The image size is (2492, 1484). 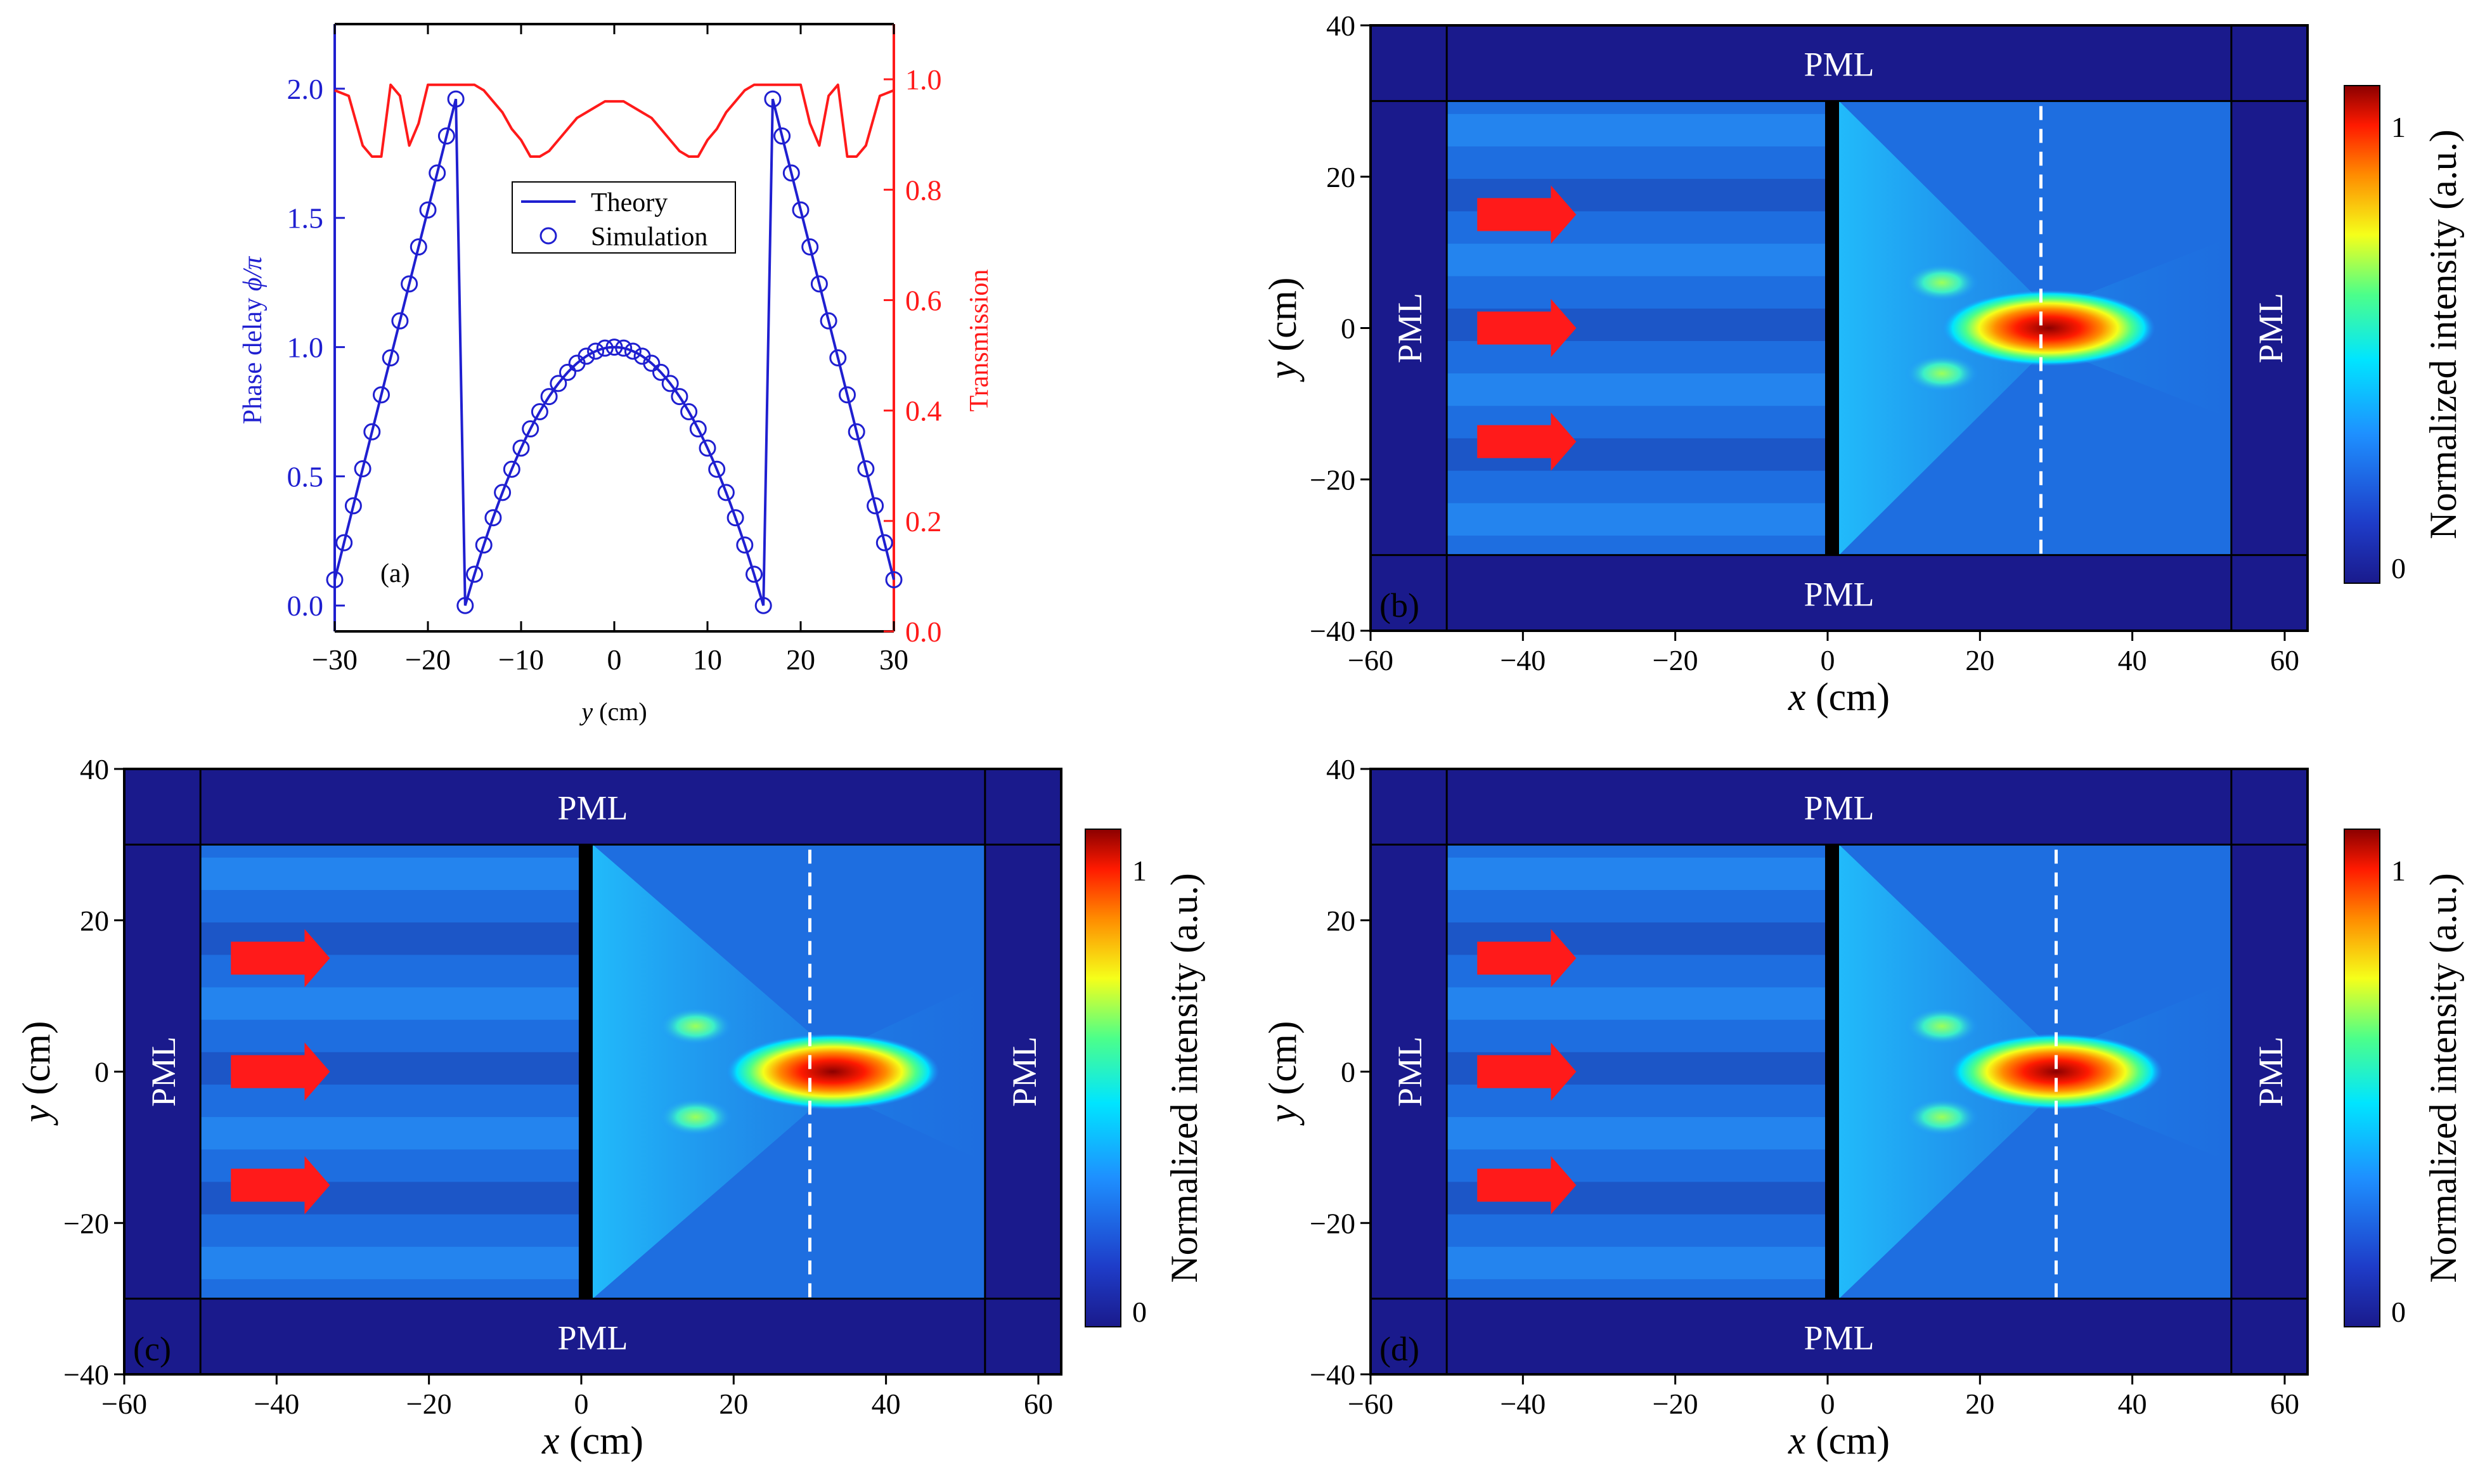 I want to click on y-tick-label: −20, so click(x=86, y=1223).